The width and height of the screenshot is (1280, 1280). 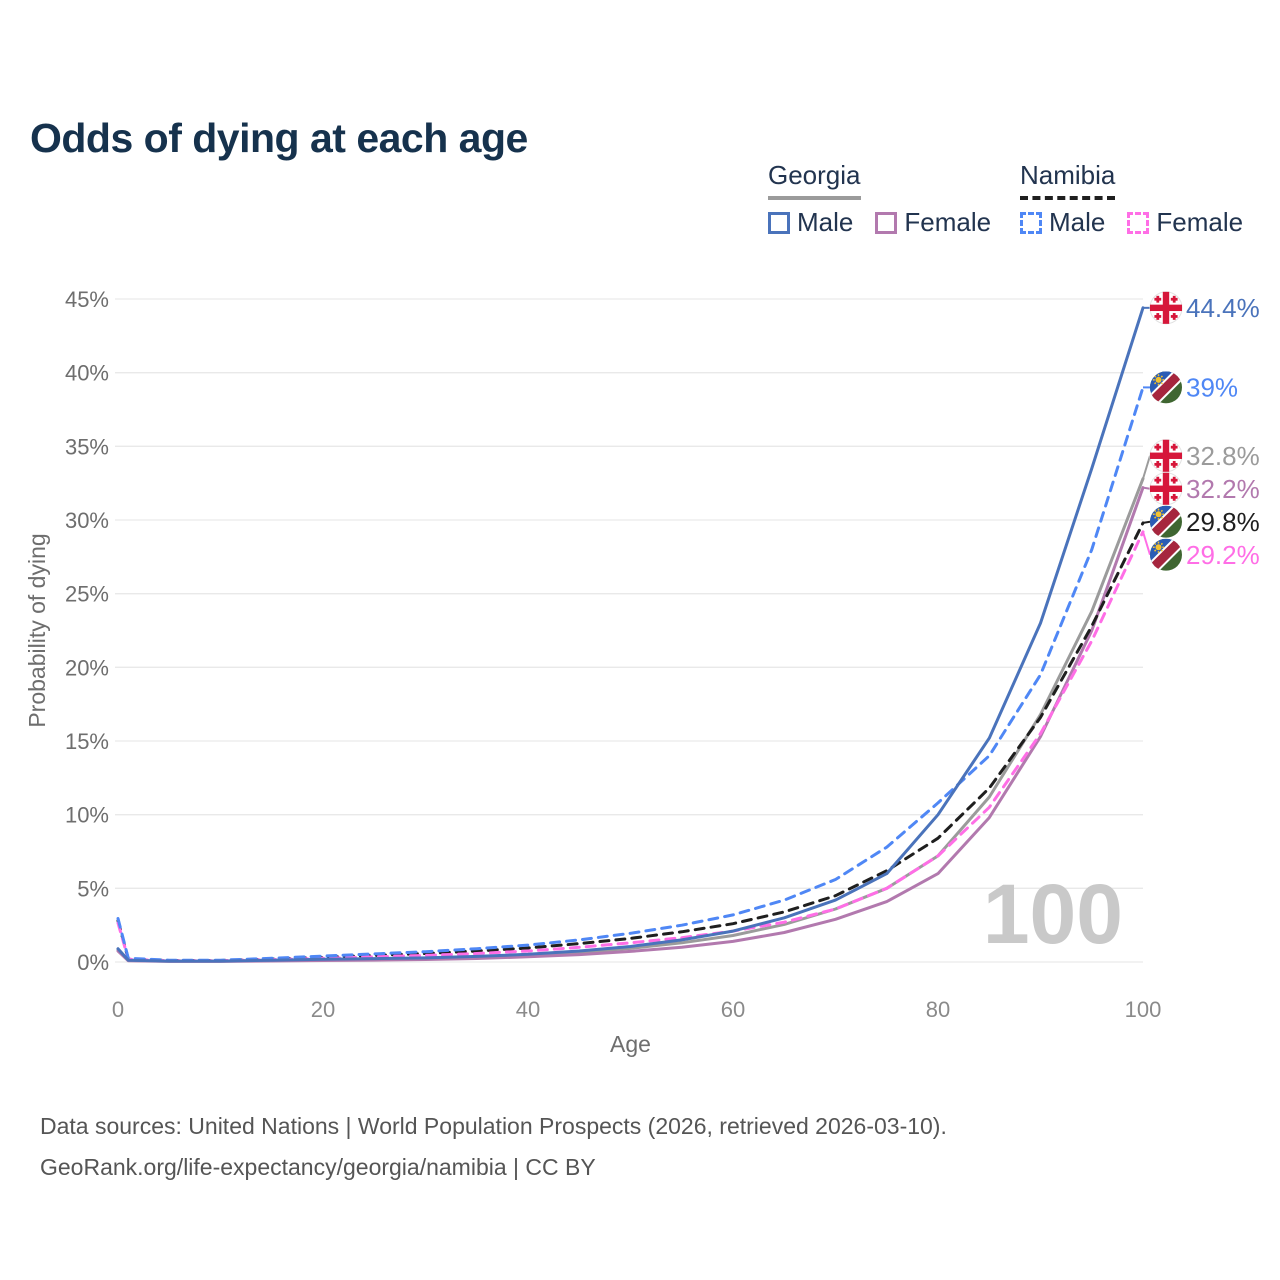 I want to click on legend-group-georgia: Georgia Male Female, so click(x=879, y=199).